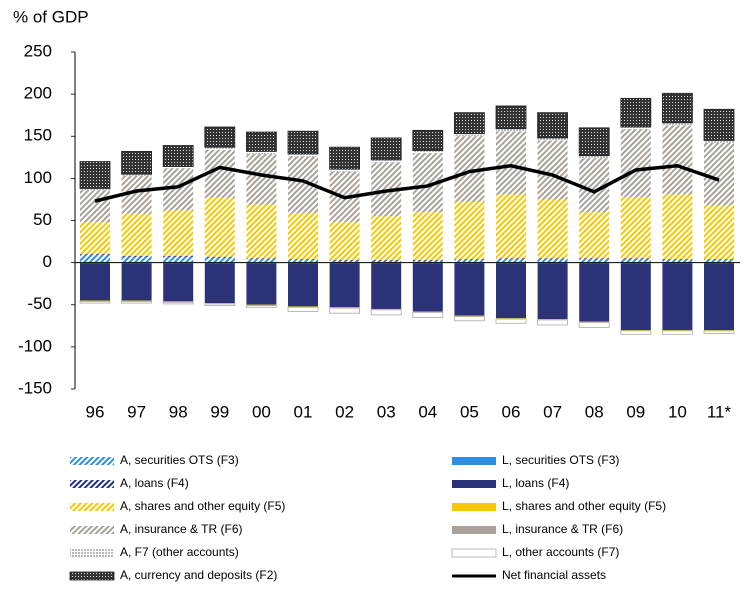 This screenshot has width=744, height=592. Describe the element at coordinates (35, 345) in the screenshot. I see `y-tick-label: -100` at that location.